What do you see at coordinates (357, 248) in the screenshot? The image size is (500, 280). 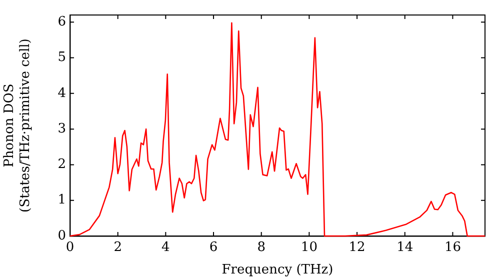 I see `x-tick-label: 12` at bounding box center [357, 248].